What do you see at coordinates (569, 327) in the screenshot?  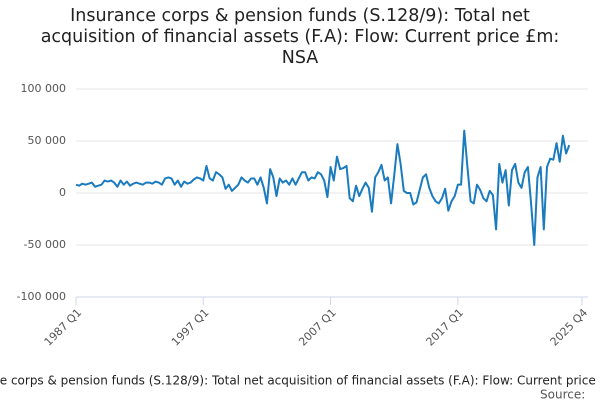 I see `x-tick-label: 2025 Q4` at bounding box center [569, 327].